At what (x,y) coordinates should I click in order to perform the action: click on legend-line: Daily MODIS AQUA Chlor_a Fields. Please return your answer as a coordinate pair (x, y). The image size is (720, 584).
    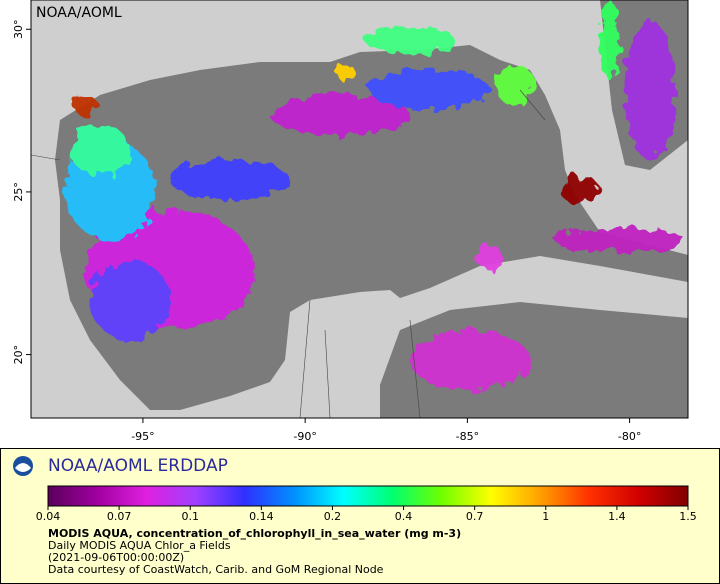
    Looking at the image, I should click on (139, 545).